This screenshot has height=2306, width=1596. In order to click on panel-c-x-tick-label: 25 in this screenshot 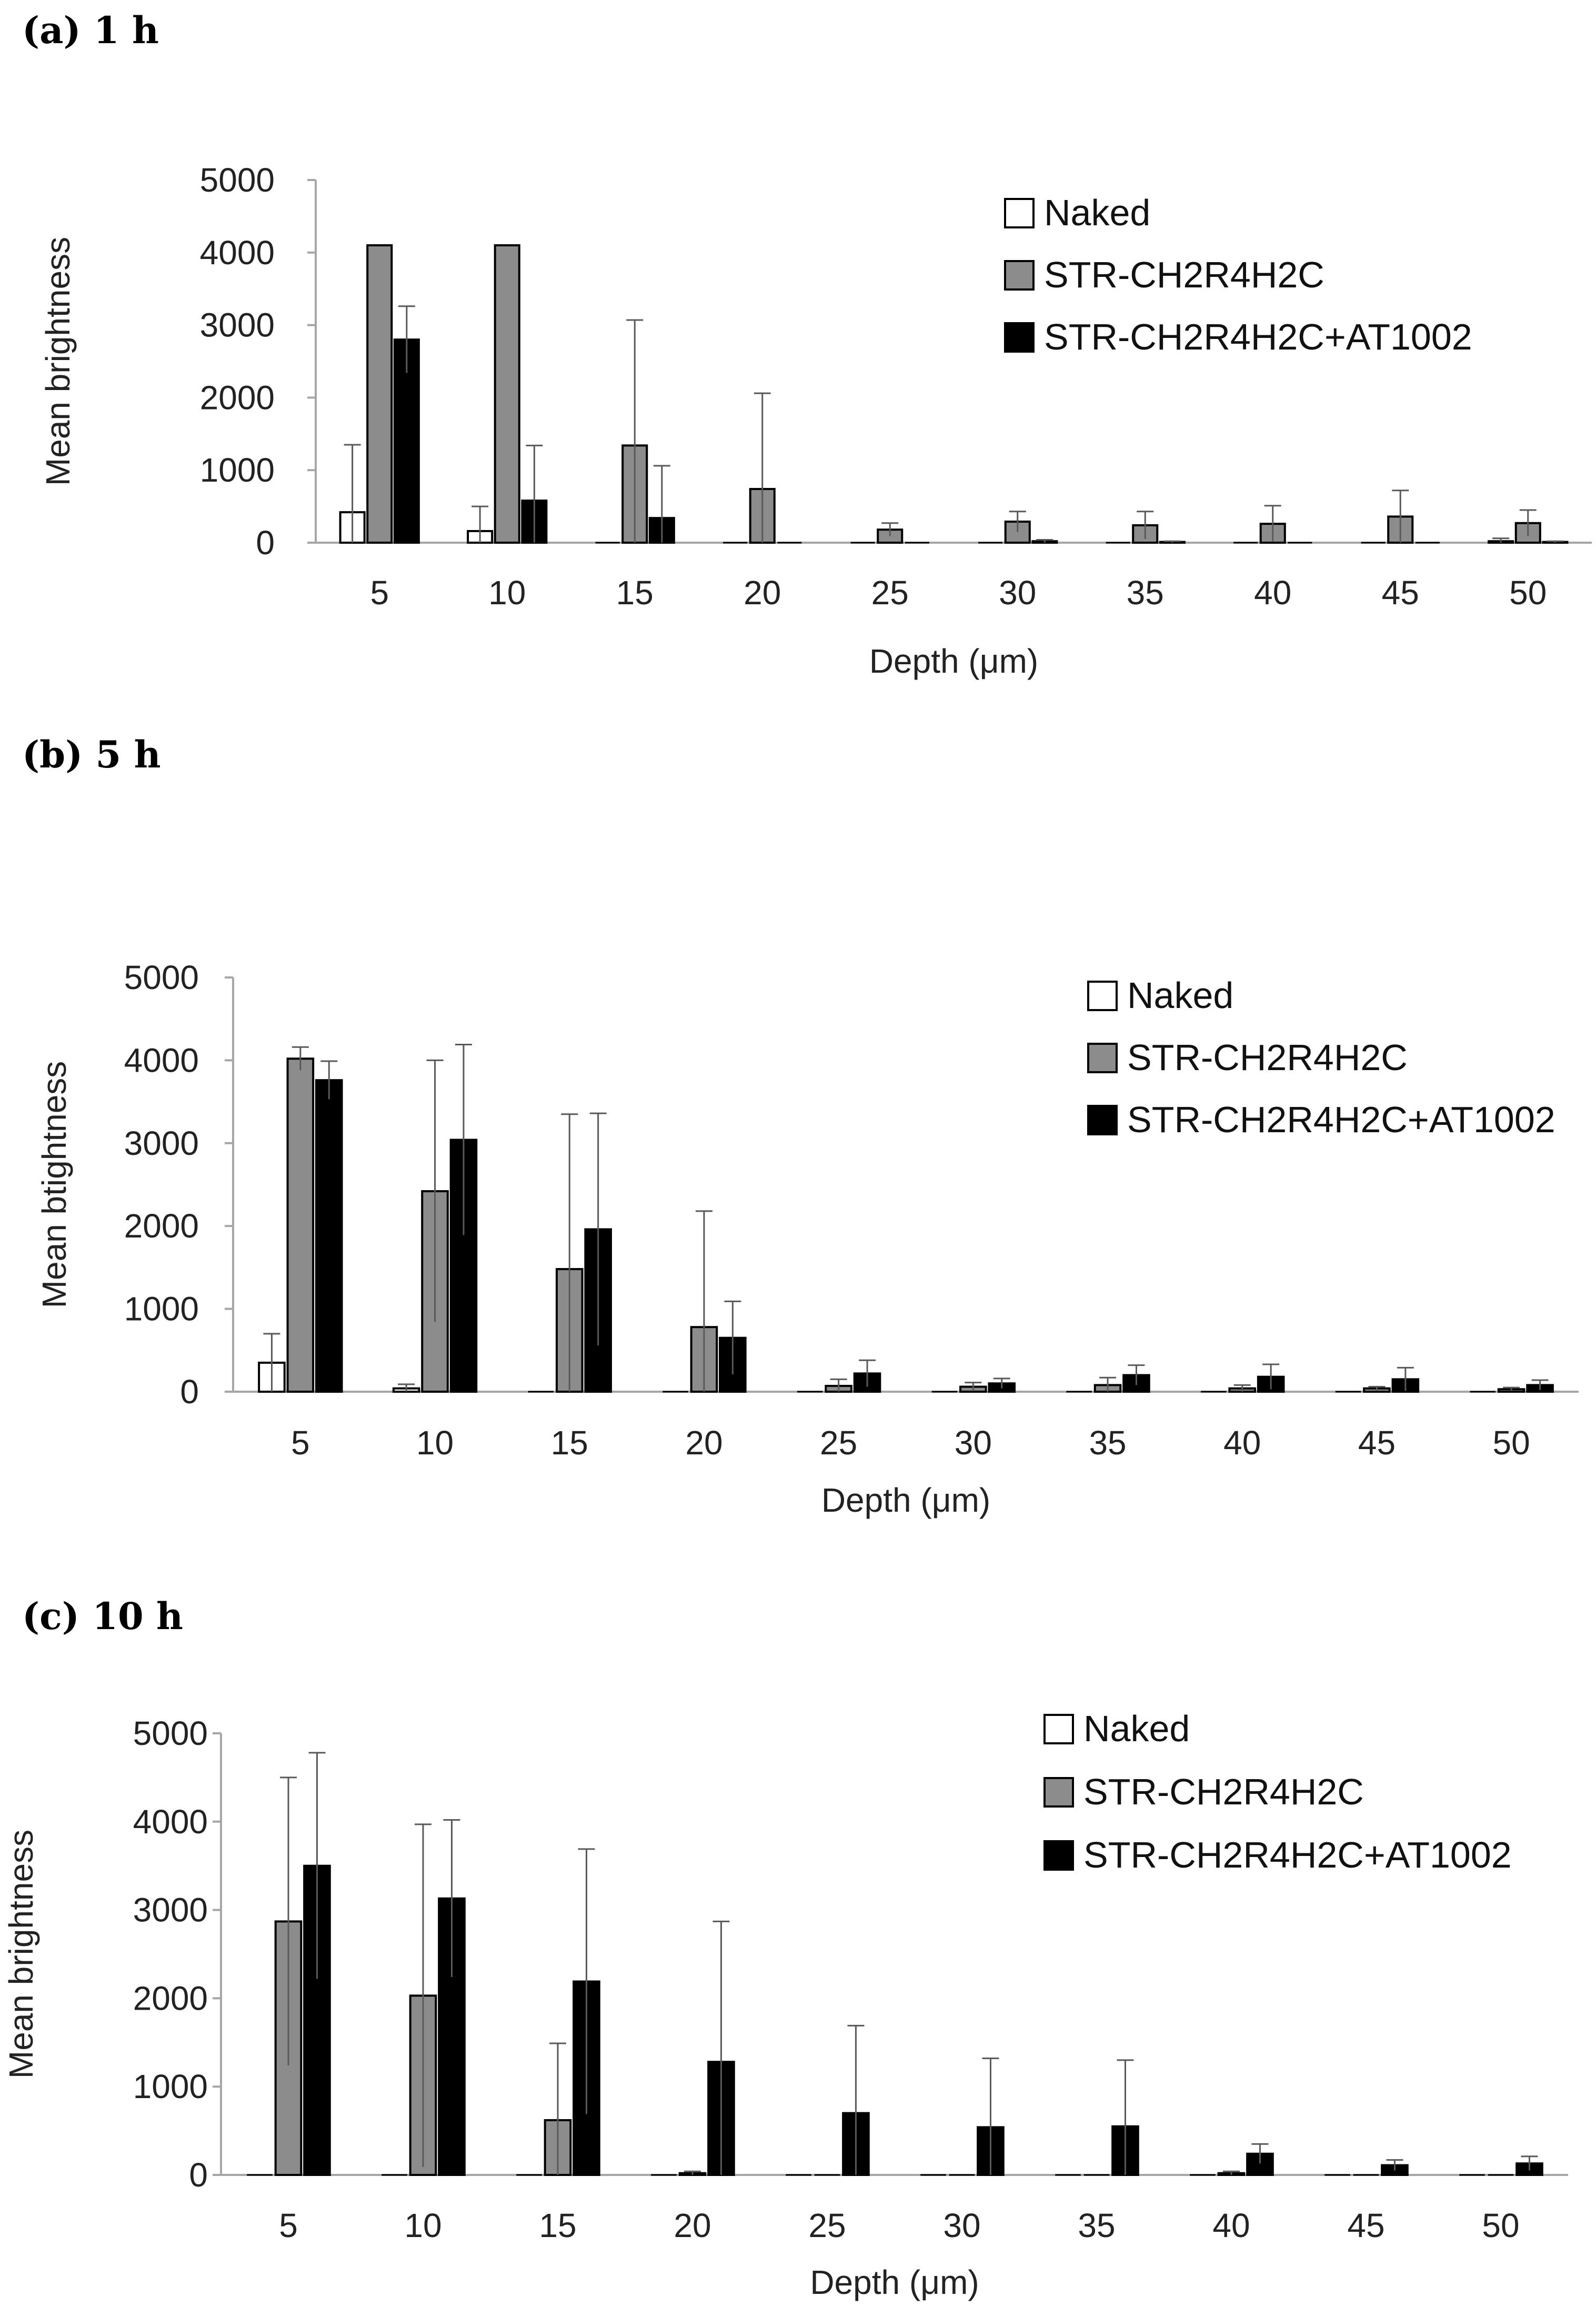, I will do `click(827, 2225)`.